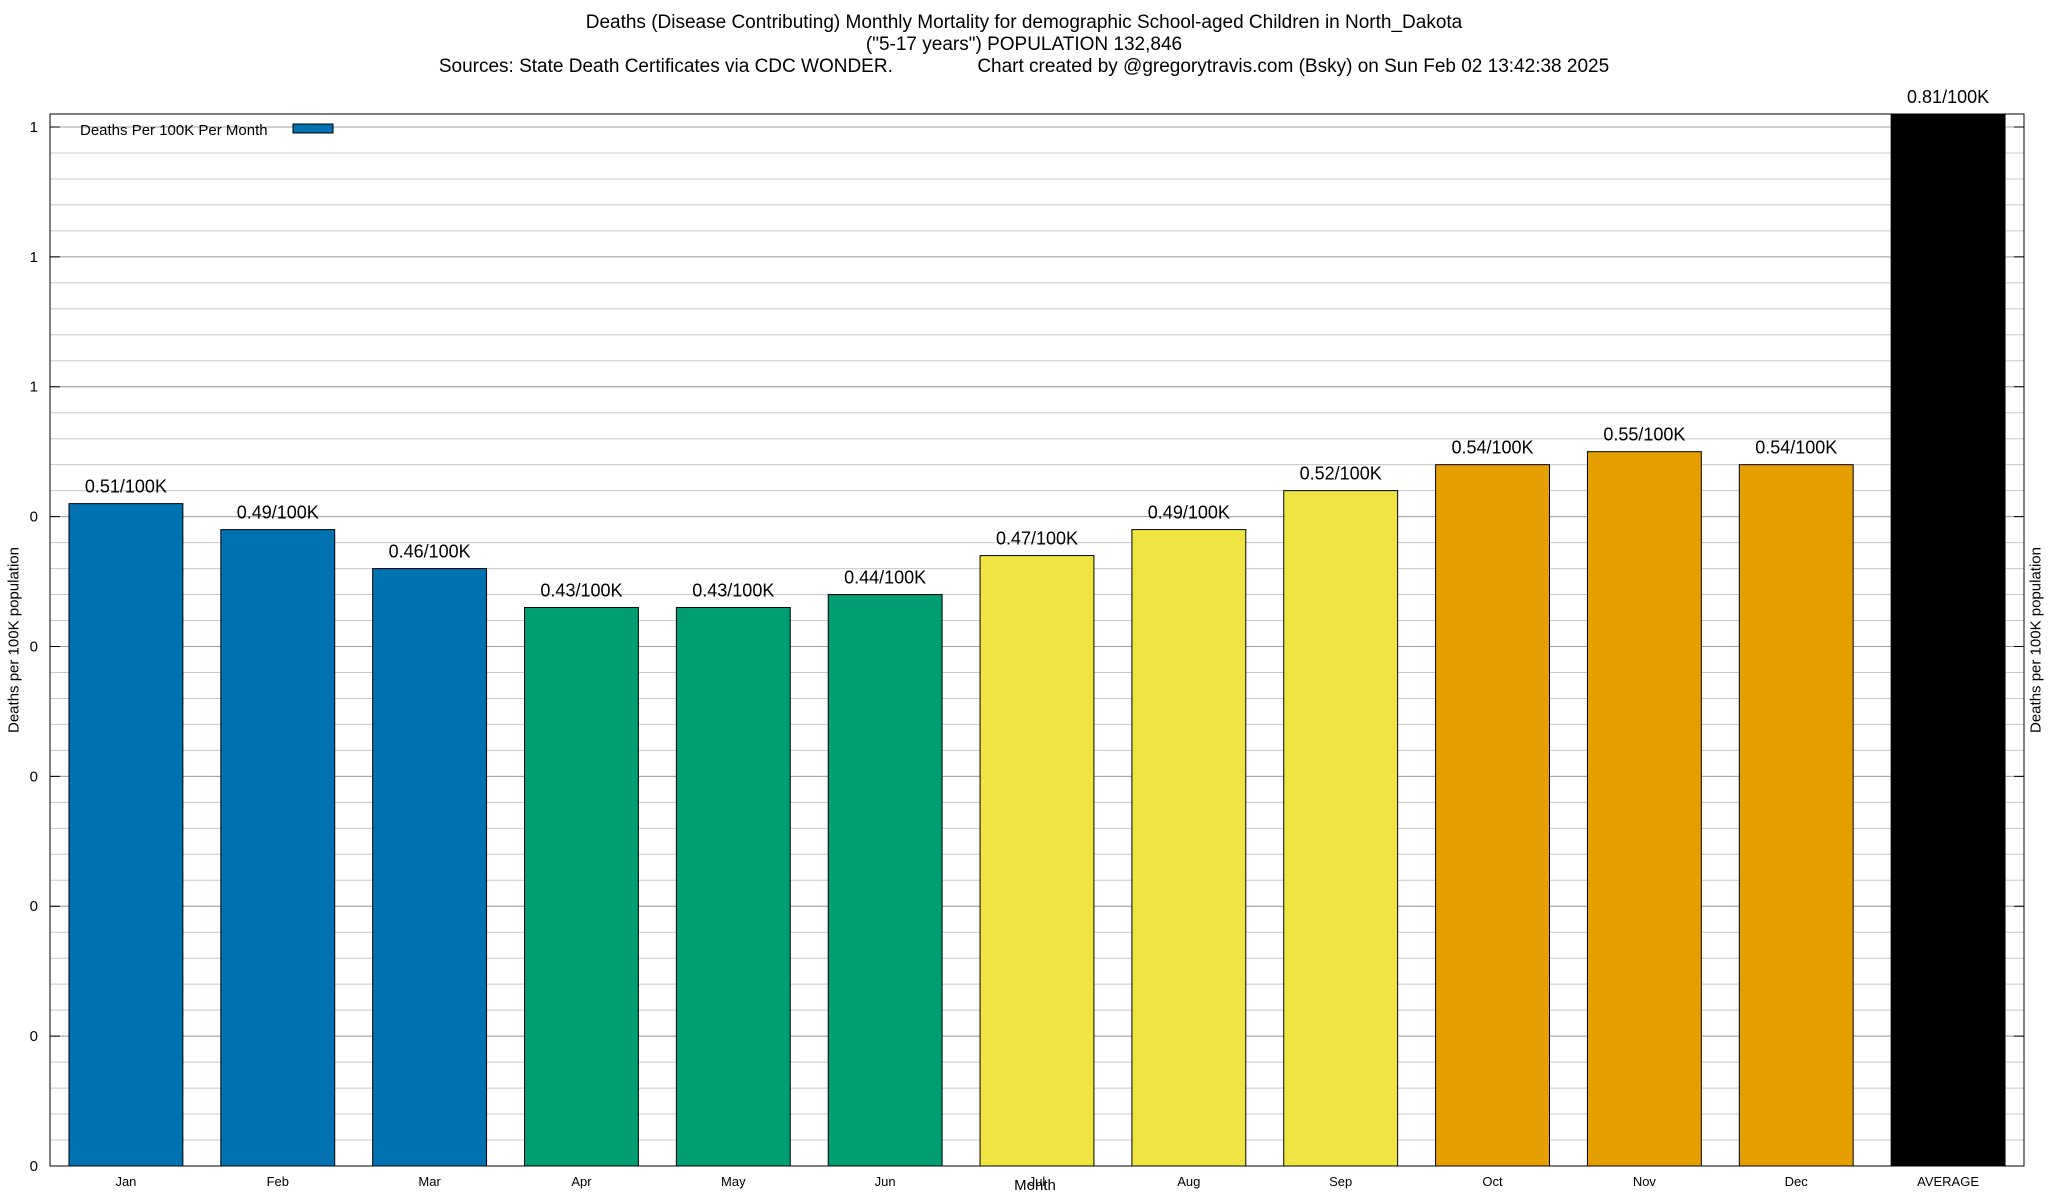 The image size is (2048, 1200). I want to click on bar-value-label: 0.52/100K, so click(1341, 474).